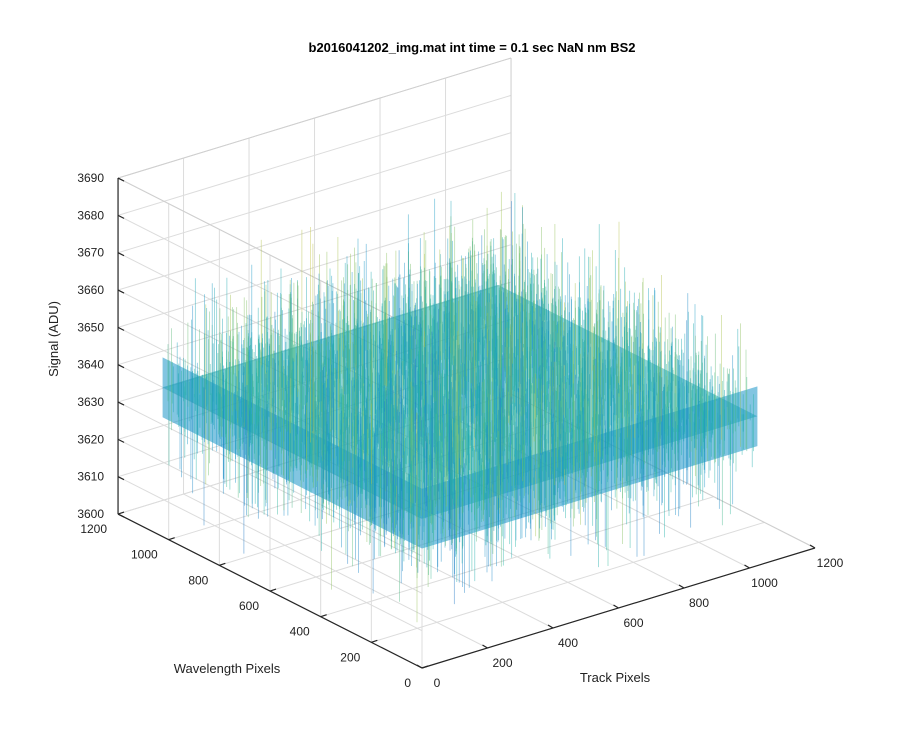  What do you see at coordinates (407, 683) in the screenshot?
I see `y-tick-label: 0` at bounding box center [407, 683].